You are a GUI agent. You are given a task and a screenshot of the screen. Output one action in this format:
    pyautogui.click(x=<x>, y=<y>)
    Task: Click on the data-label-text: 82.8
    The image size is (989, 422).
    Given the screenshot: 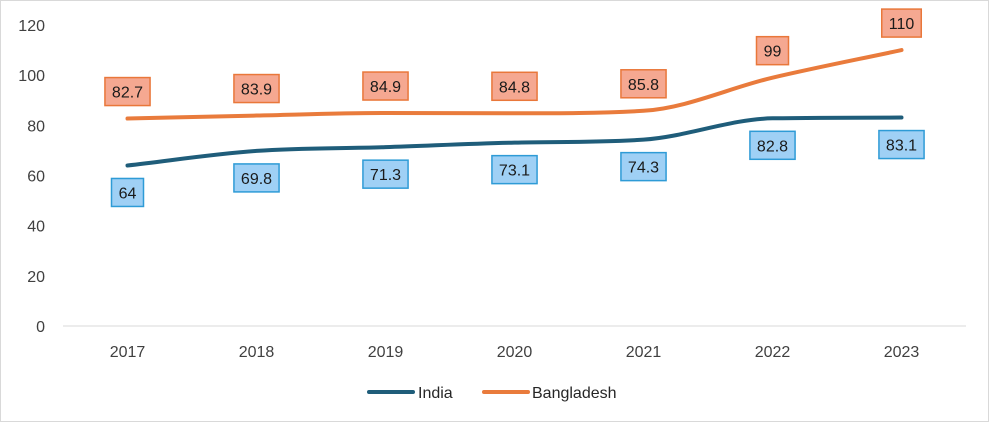 What is the action you would take?
    pyautogui.click(x=772, y=146)
    